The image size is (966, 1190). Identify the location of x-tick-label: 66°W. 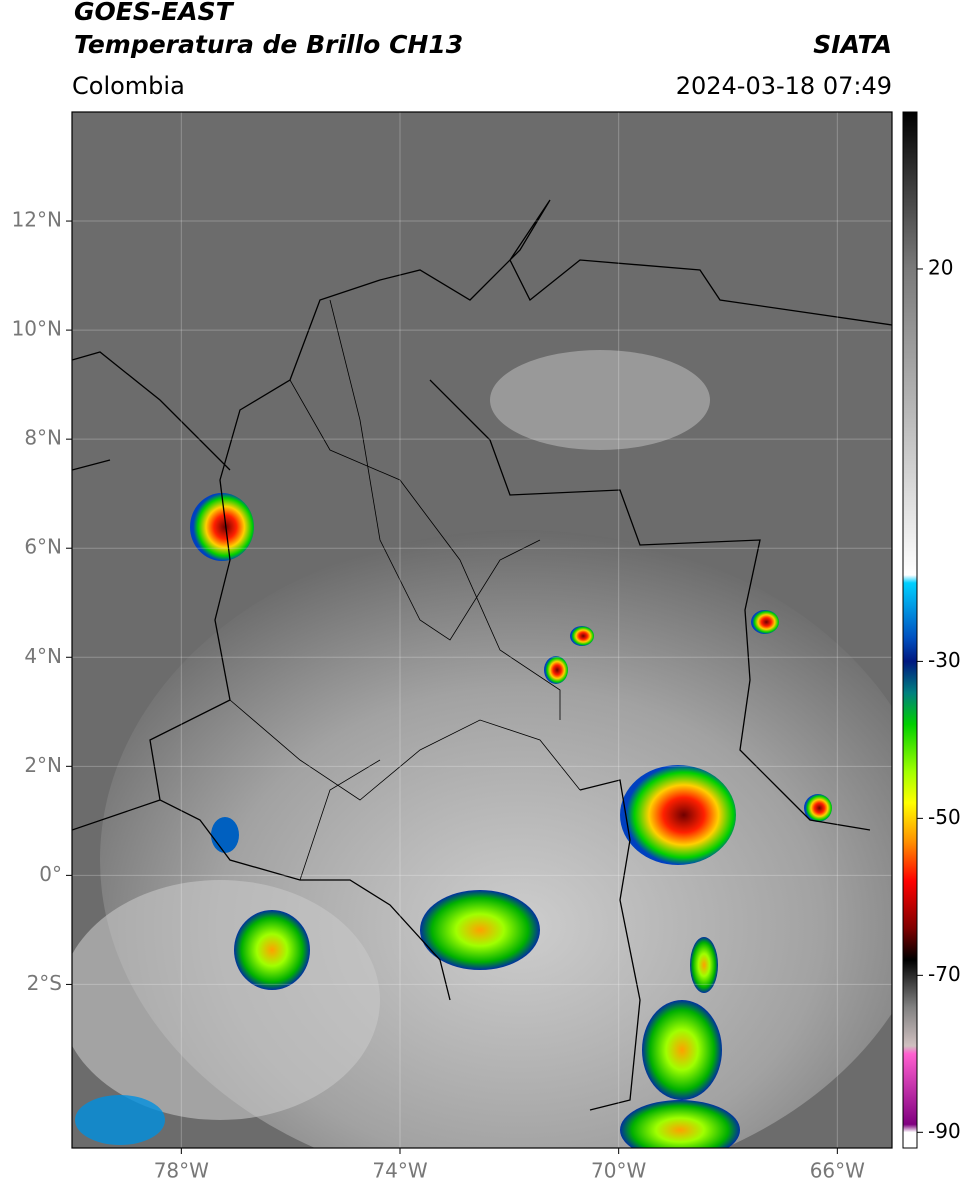
(837, 1171).